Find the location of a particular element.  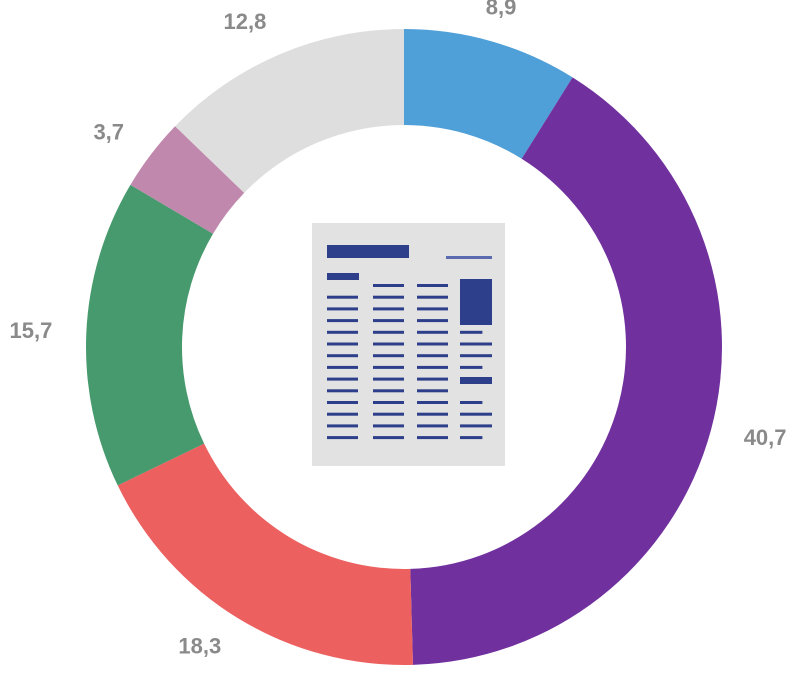

icon-block is located at coordinates (476, 302).